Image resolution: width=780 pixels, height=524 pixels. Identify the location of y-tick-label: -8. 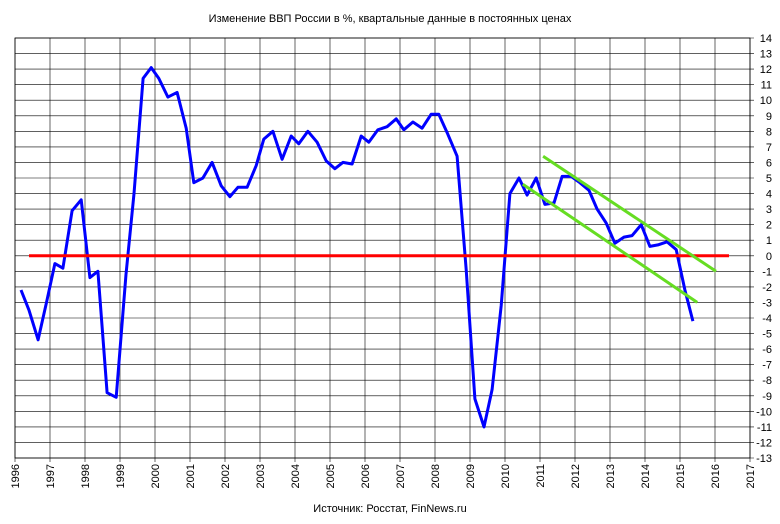
(767, 381).